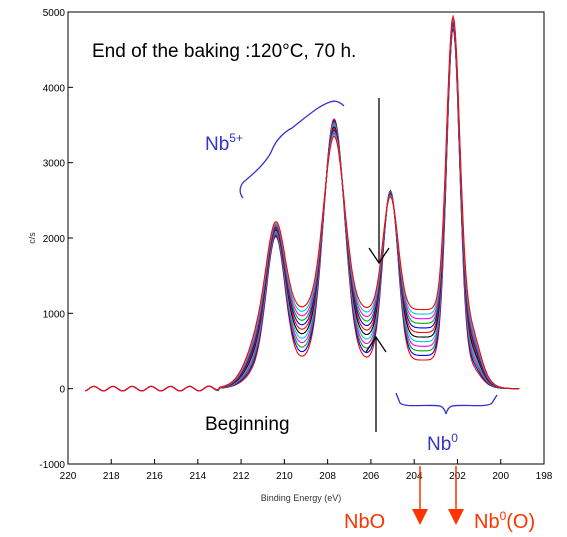 This screenshot has height=537, width=567. Describe the element at coordinates (379, 181) in the screenshot. I see `arrow-down-end-of-baking` at that location.